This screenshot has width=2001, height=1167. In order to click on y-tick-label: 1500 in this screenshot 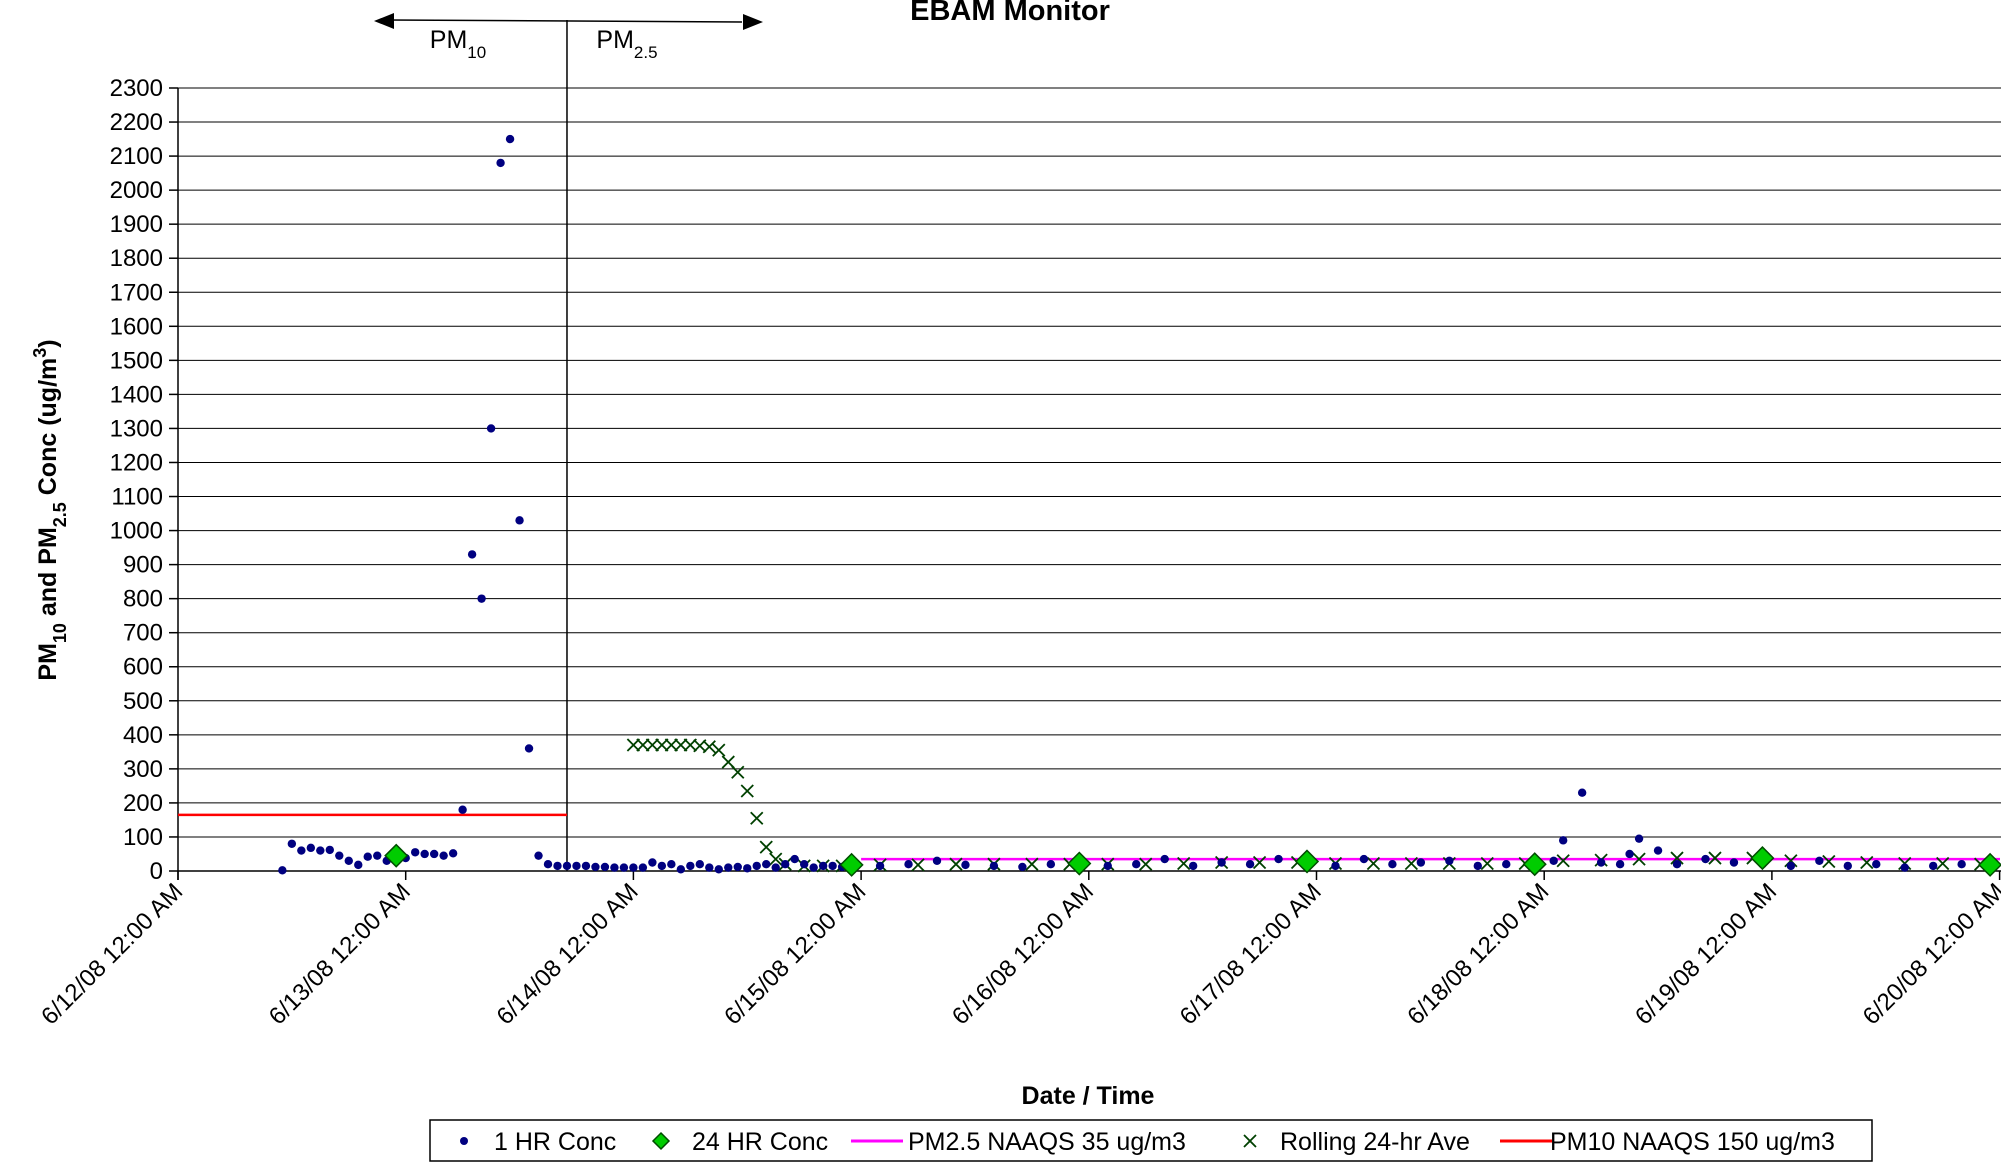, I will do `click(136, 360)`.